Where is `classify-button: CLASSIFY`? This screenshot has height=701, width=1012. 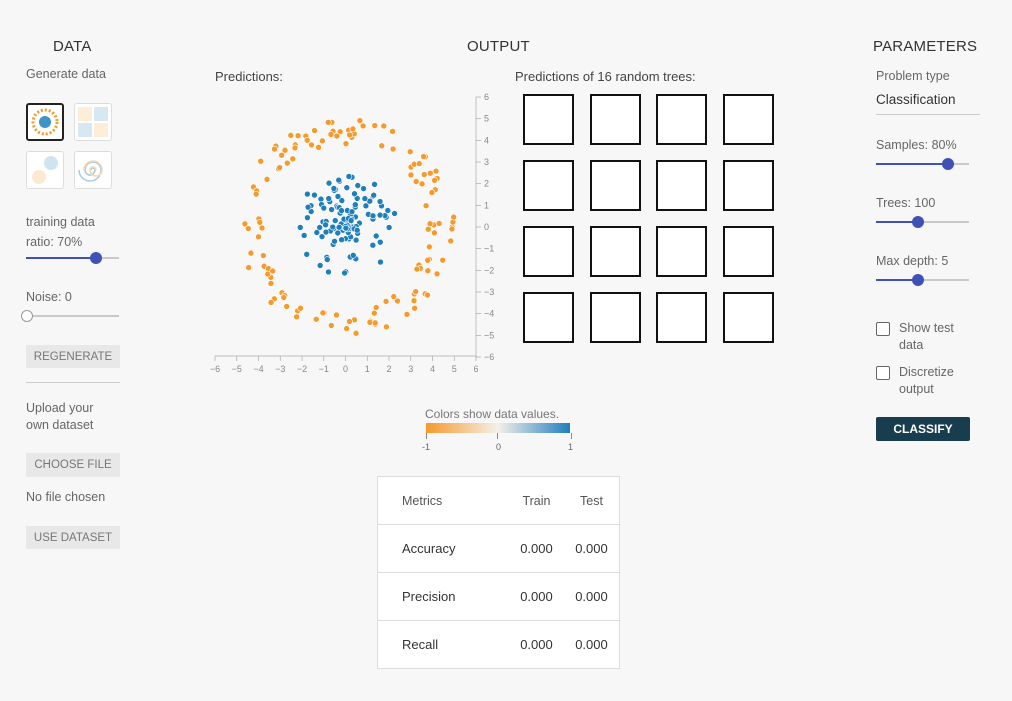 classify-button: CLASSIFY is located at coordinates (923, 429).